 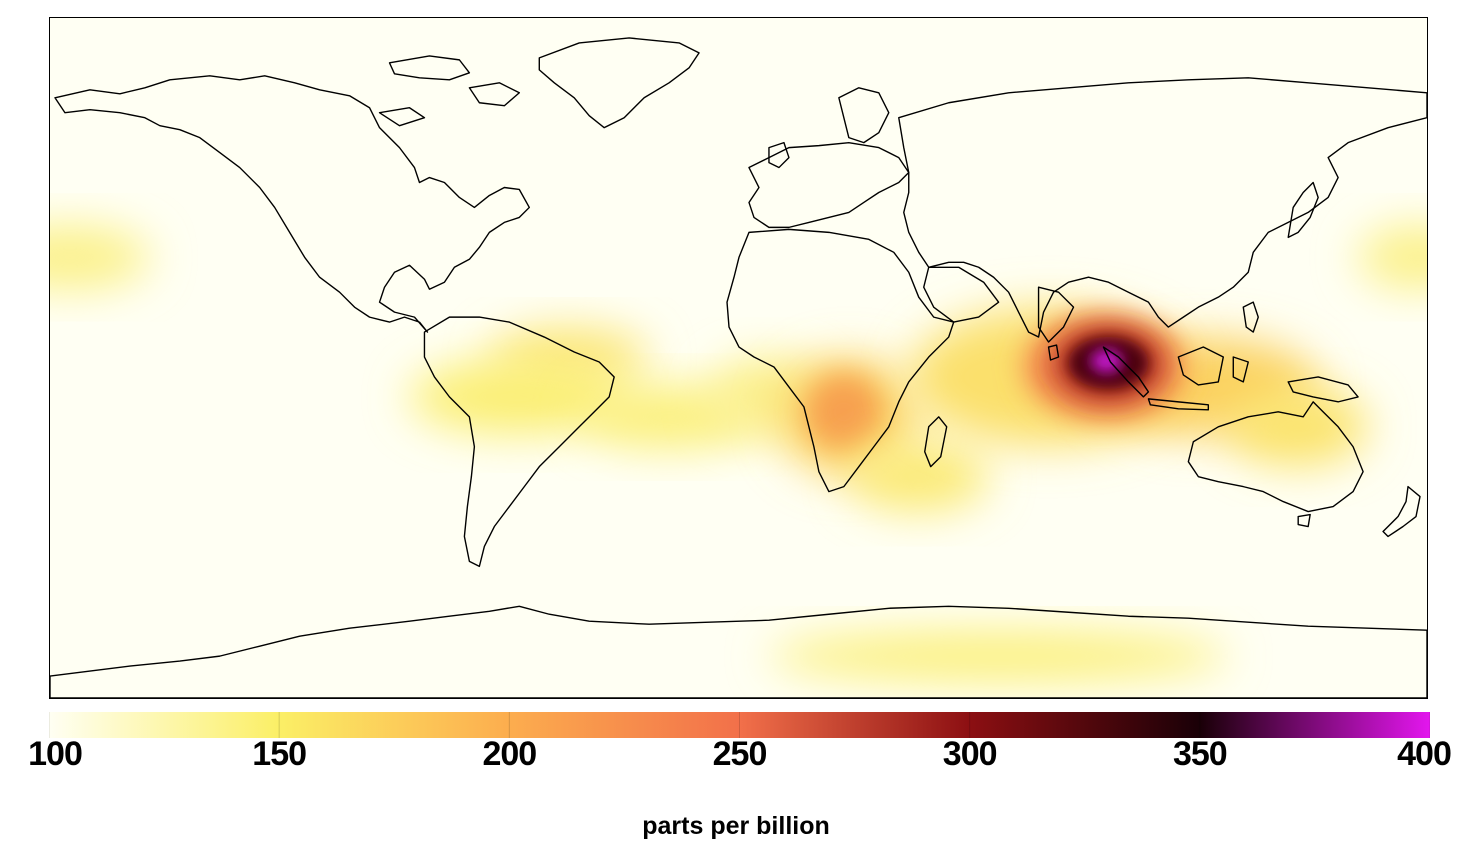 What do you see at coordinates (55, 754) in the screenshot?
I see `colorbar-tick-100: 100` at bounding box center [55, 754].